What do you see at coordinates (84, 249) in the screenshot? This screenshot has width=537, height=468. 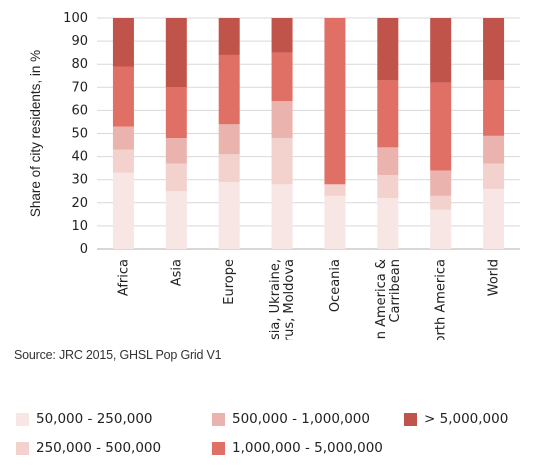 I see `y-tick-label: 0` at bounding box center [84, 249].